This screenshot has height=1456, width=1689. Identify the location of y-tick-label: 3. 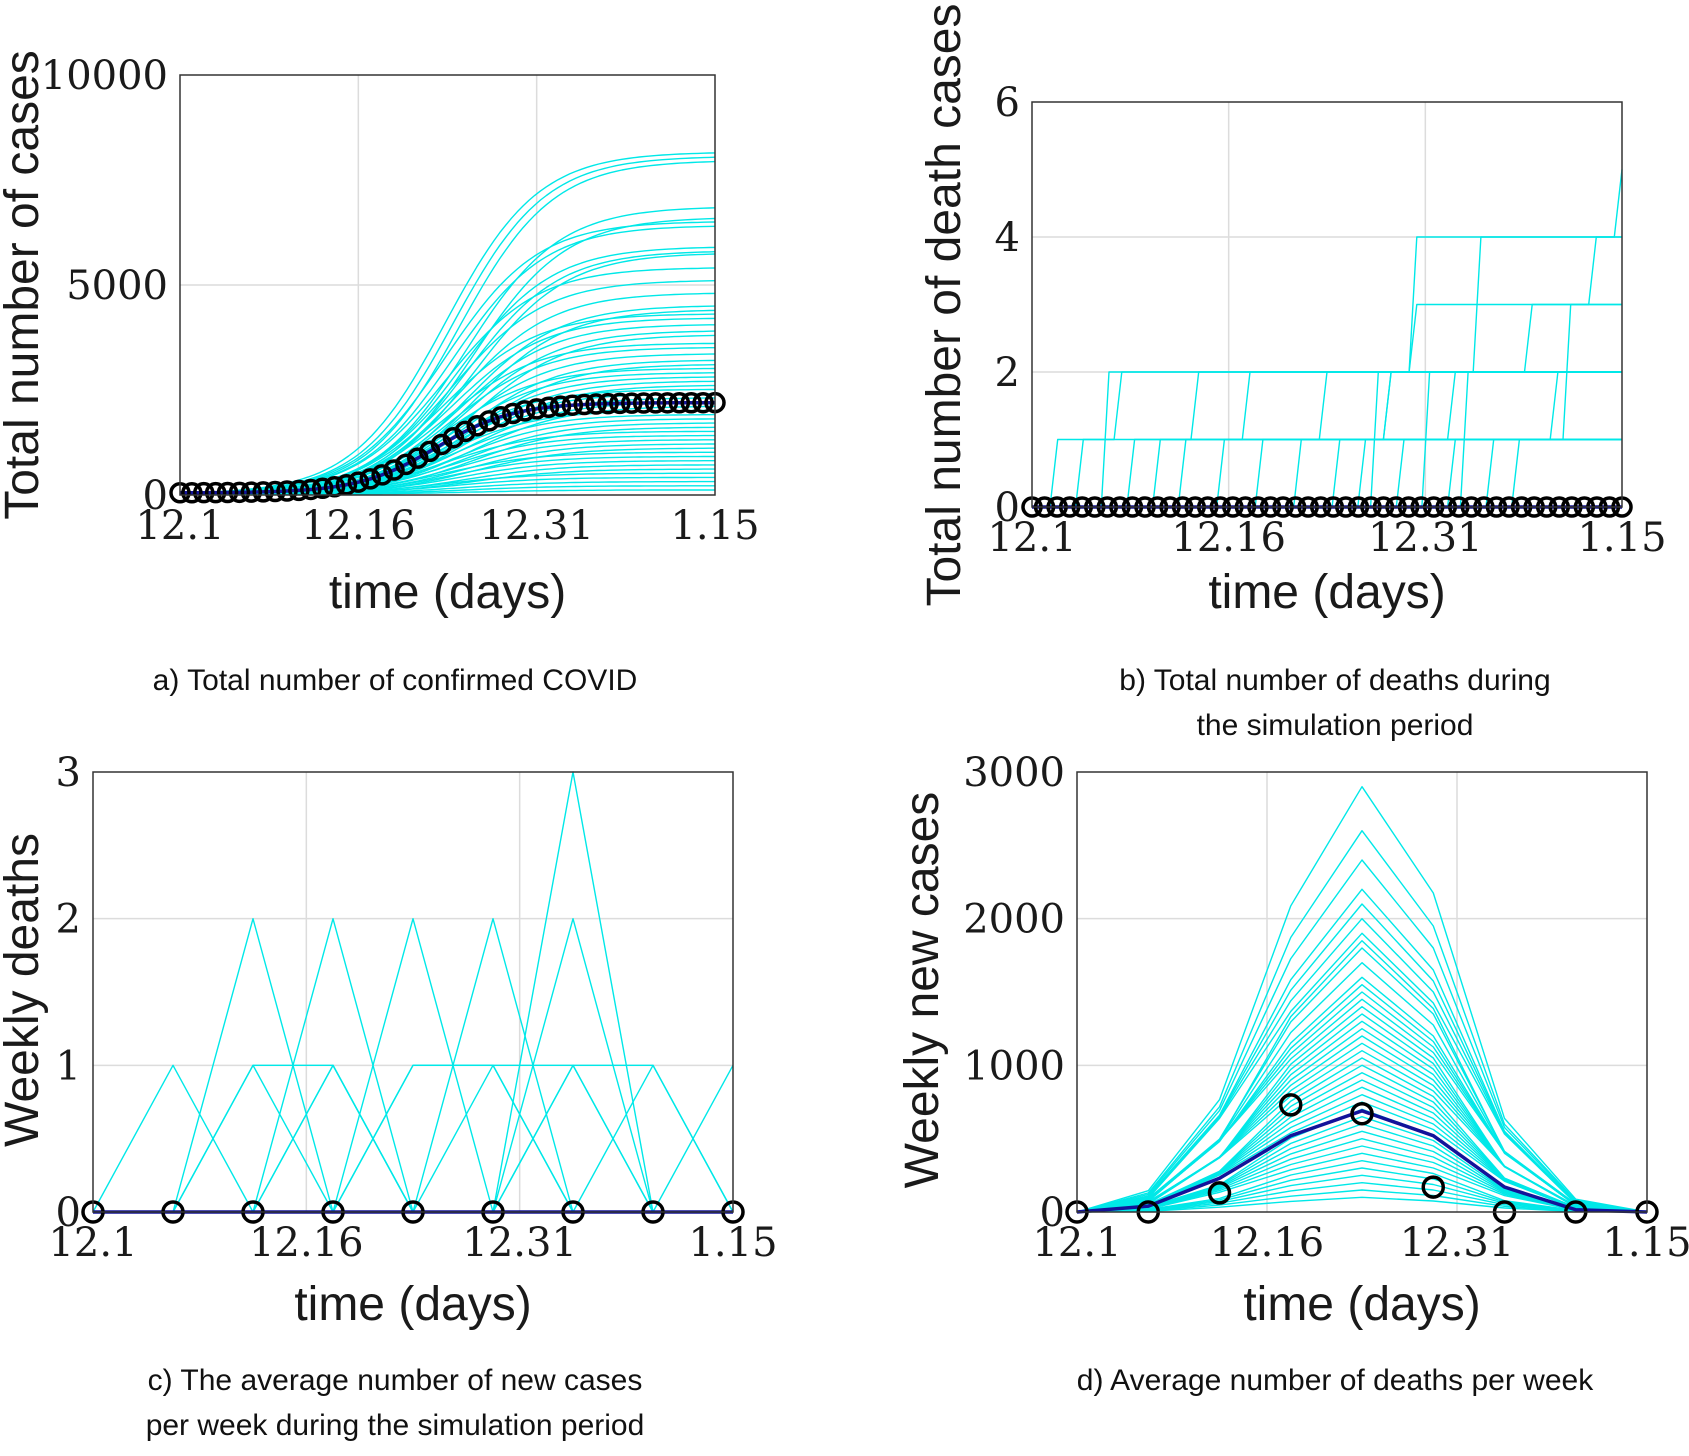
(68, 773).